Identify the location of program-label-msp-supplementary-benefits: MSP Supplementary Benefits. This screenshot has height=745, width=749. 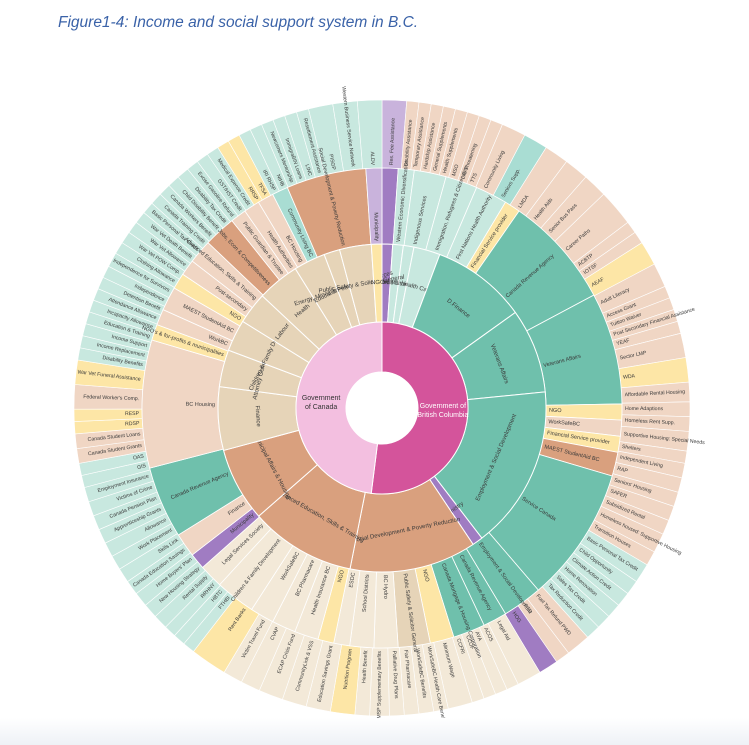
(380, 685).